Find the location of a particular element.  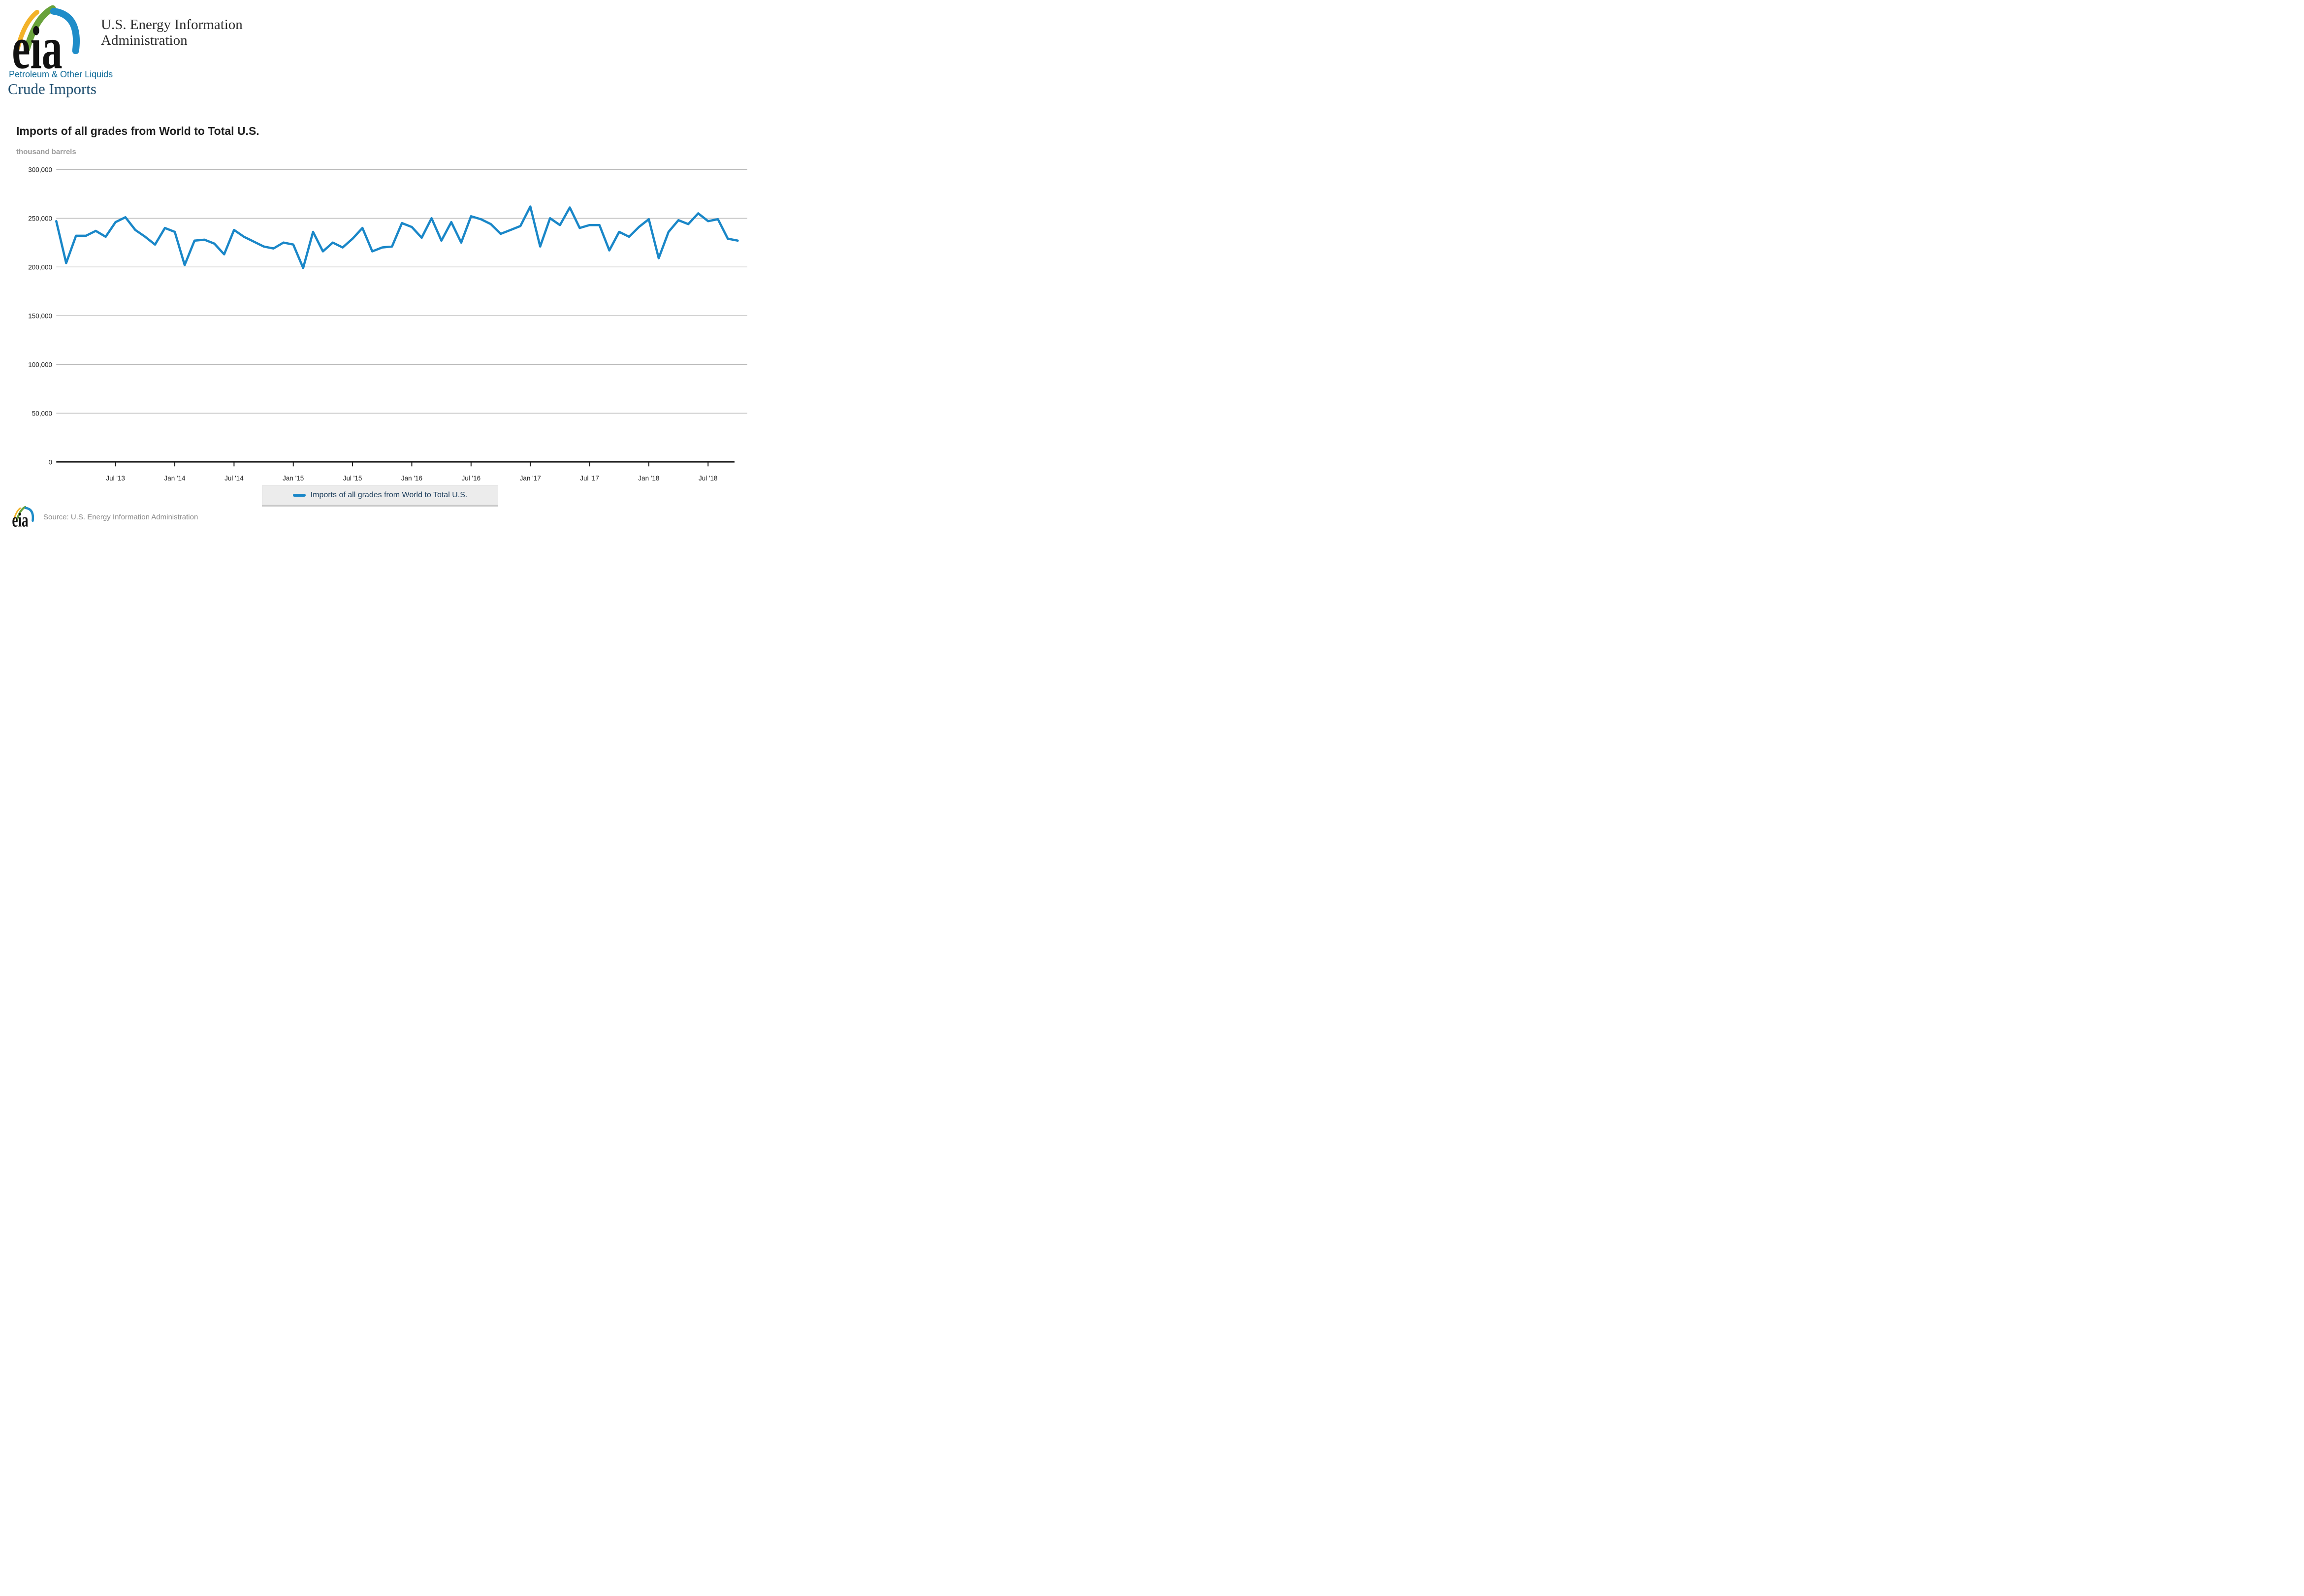

x-tick-label: Jul '15 is located at coordinates (352, 479).